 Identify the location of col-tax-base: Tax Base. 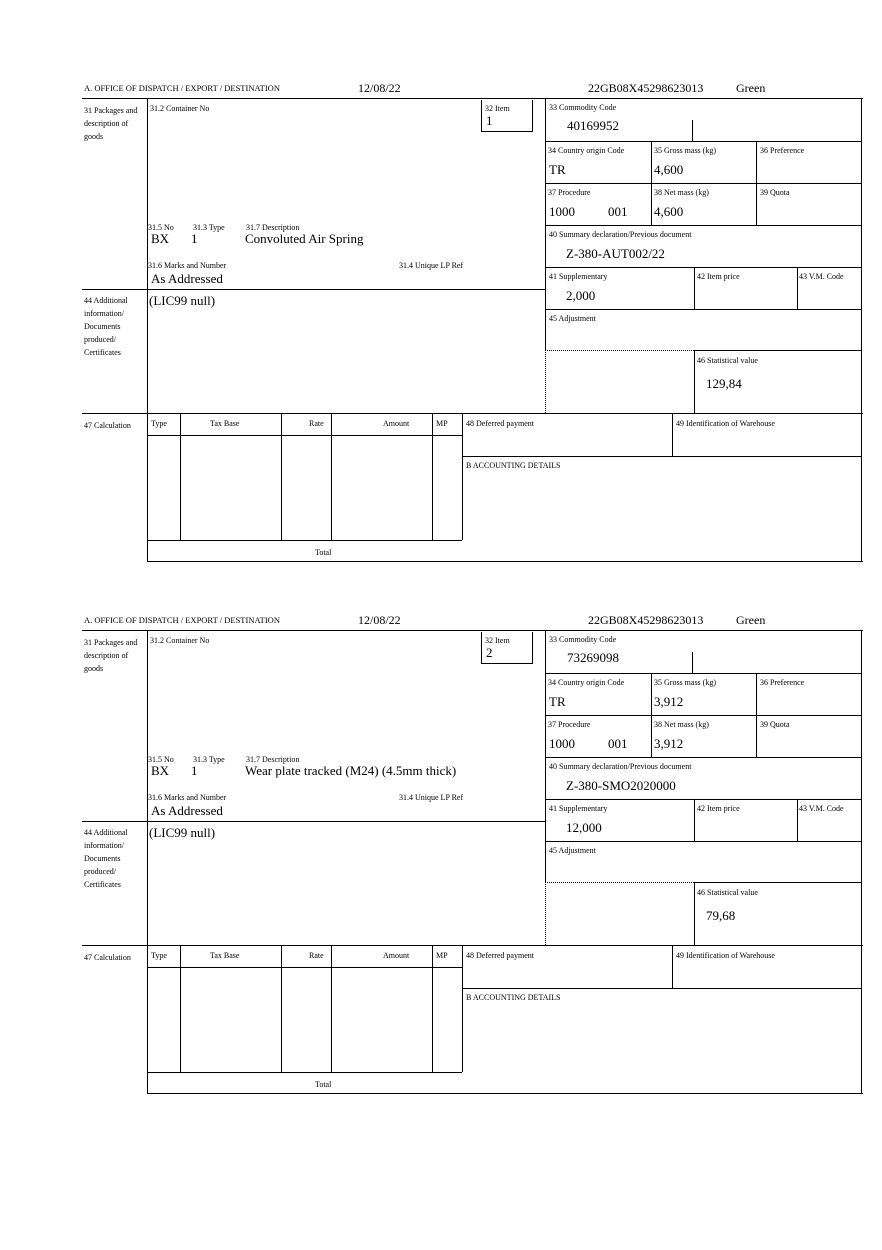
(225, 423).